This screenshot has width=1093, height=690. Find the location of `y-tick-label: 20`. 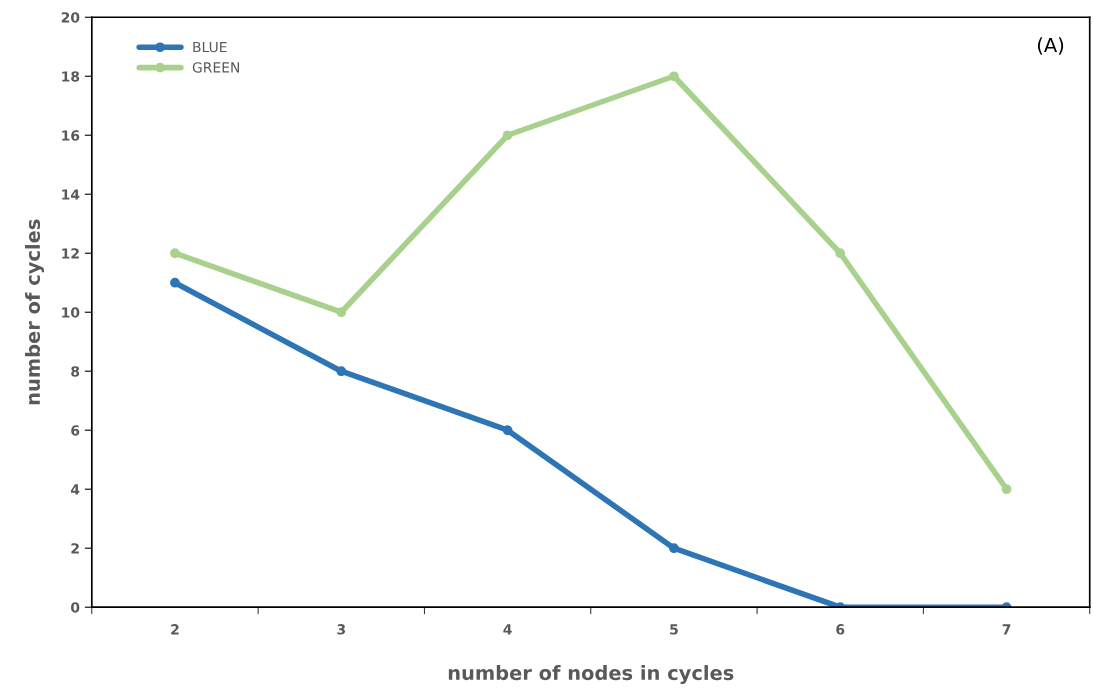

y-tick-label: 20 is located at coordinates (70, 17).